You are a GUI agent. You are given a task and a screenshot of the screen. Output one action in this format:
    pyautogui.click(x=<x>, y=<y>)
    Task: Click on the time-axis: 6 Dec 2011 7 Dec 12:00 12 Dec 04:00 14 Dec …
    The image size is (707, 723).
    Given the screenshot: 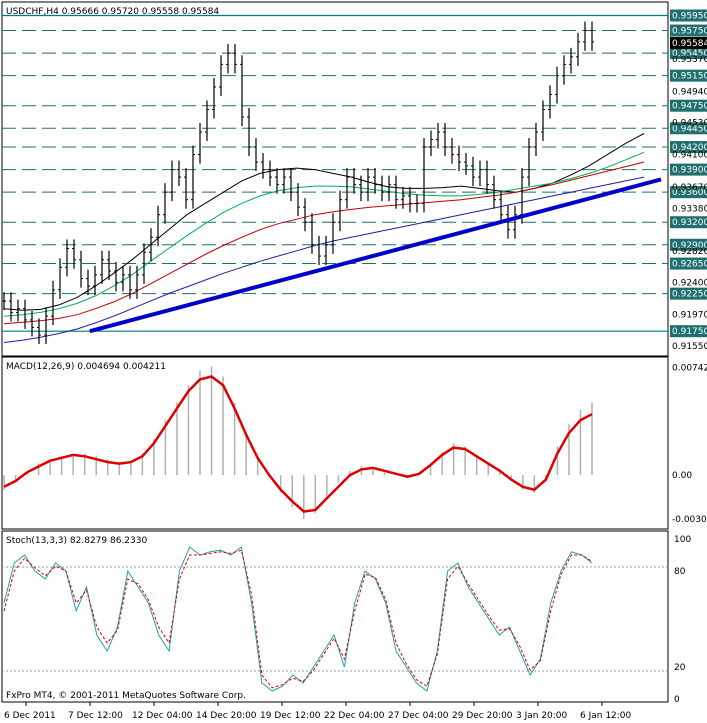 What is the action you would take?
    pyautogui.click(x=318, y=711)
    